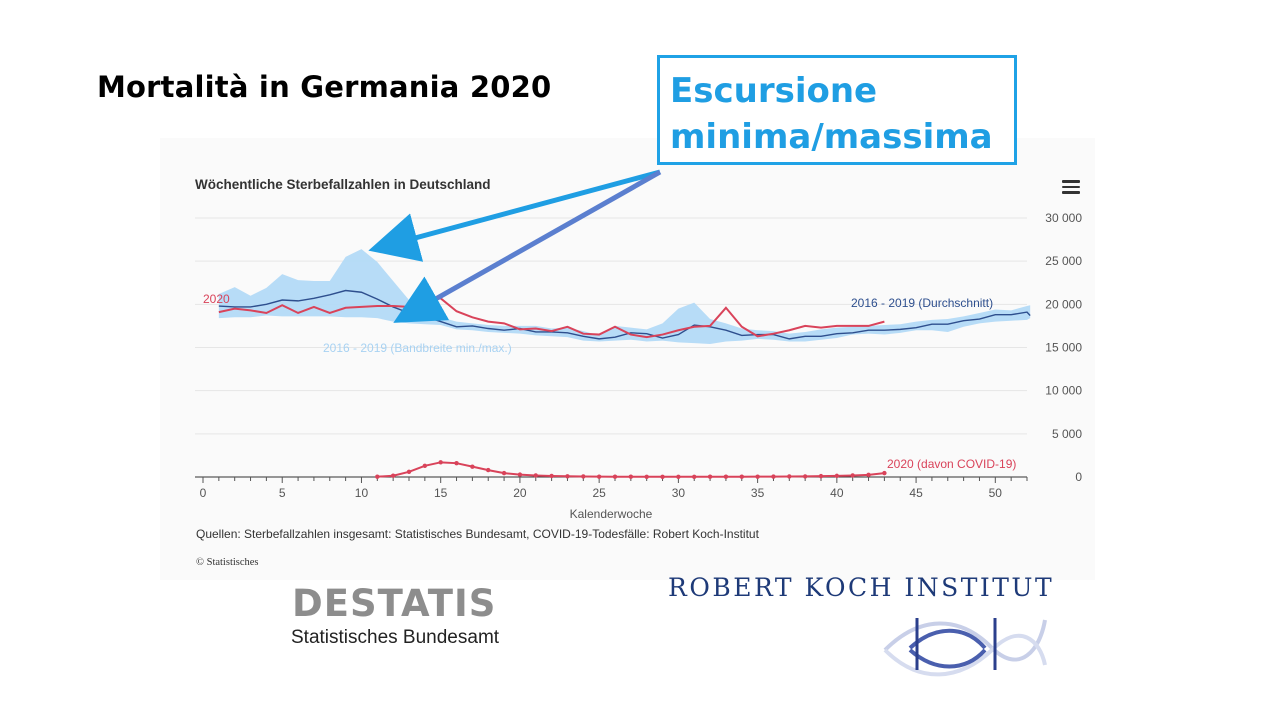  What do you see at coordinates (203, 493) in the screenshot?
I see `x-tick-label: 0` at bounding box center [203, 493].